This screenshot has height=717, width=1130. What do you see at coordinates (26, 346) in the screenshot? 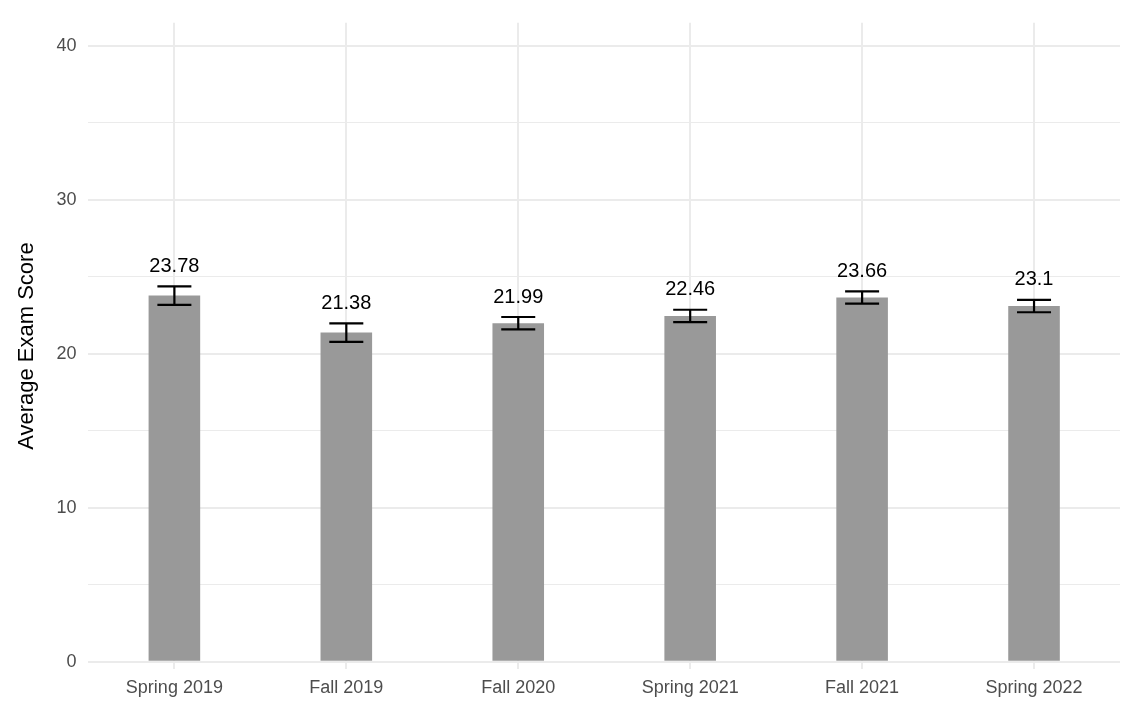
I see `y-axis-title: Average Exam Score` at bounding box center [26, 346].